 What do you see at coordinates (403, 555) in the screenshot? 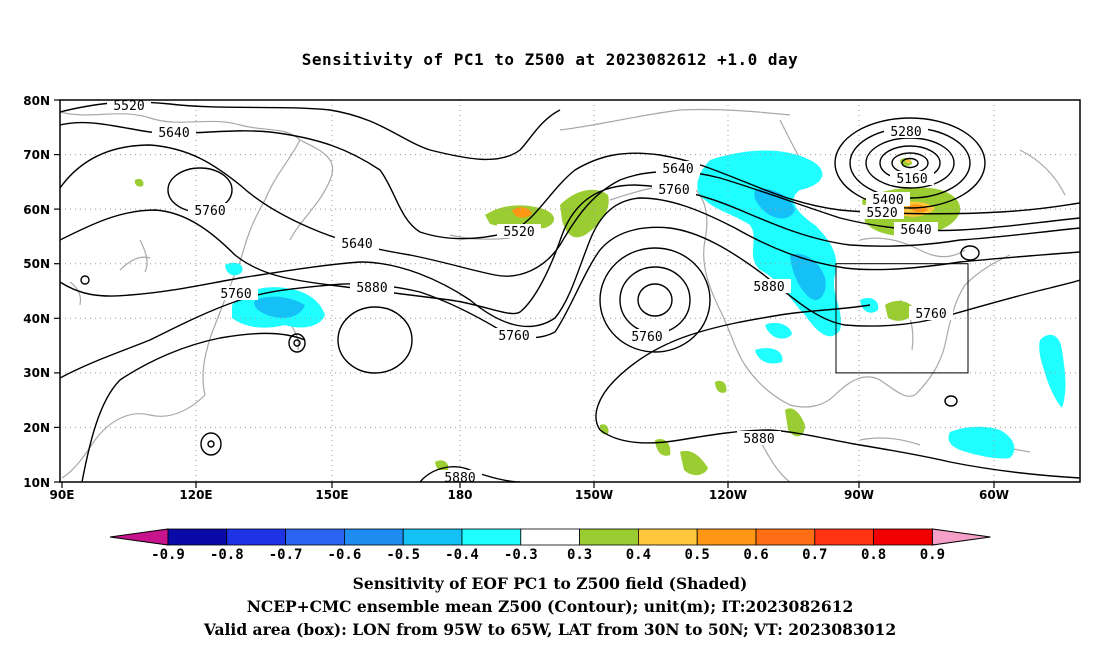
I see `colorbar-label: -0.5` at bounding box center [403, 555].